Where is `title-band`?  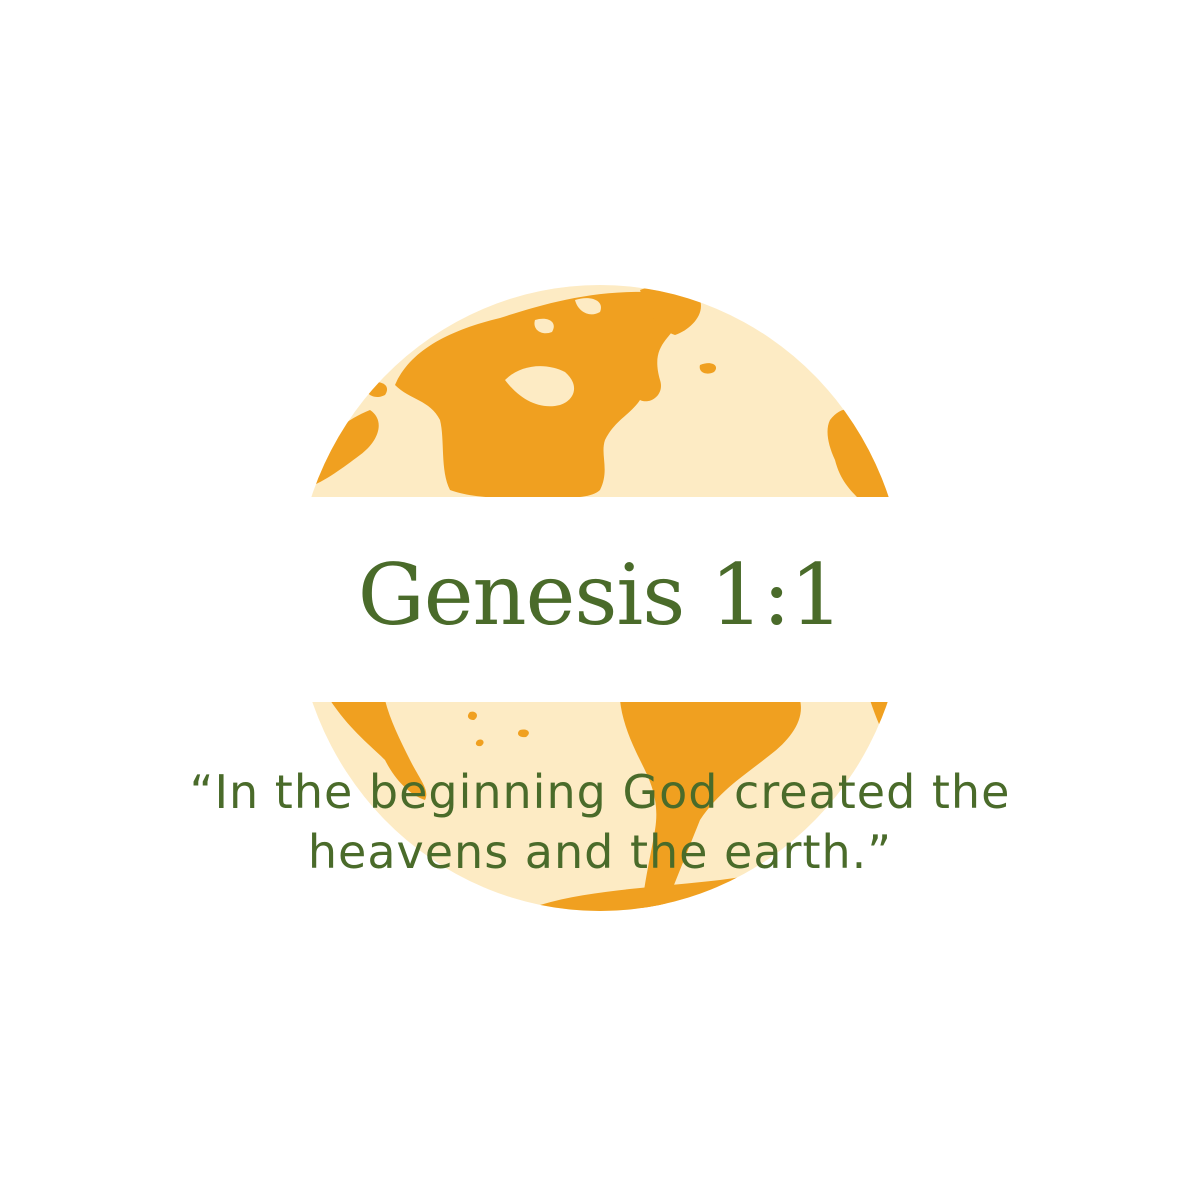
title-band is located at coordinates (600, 599).